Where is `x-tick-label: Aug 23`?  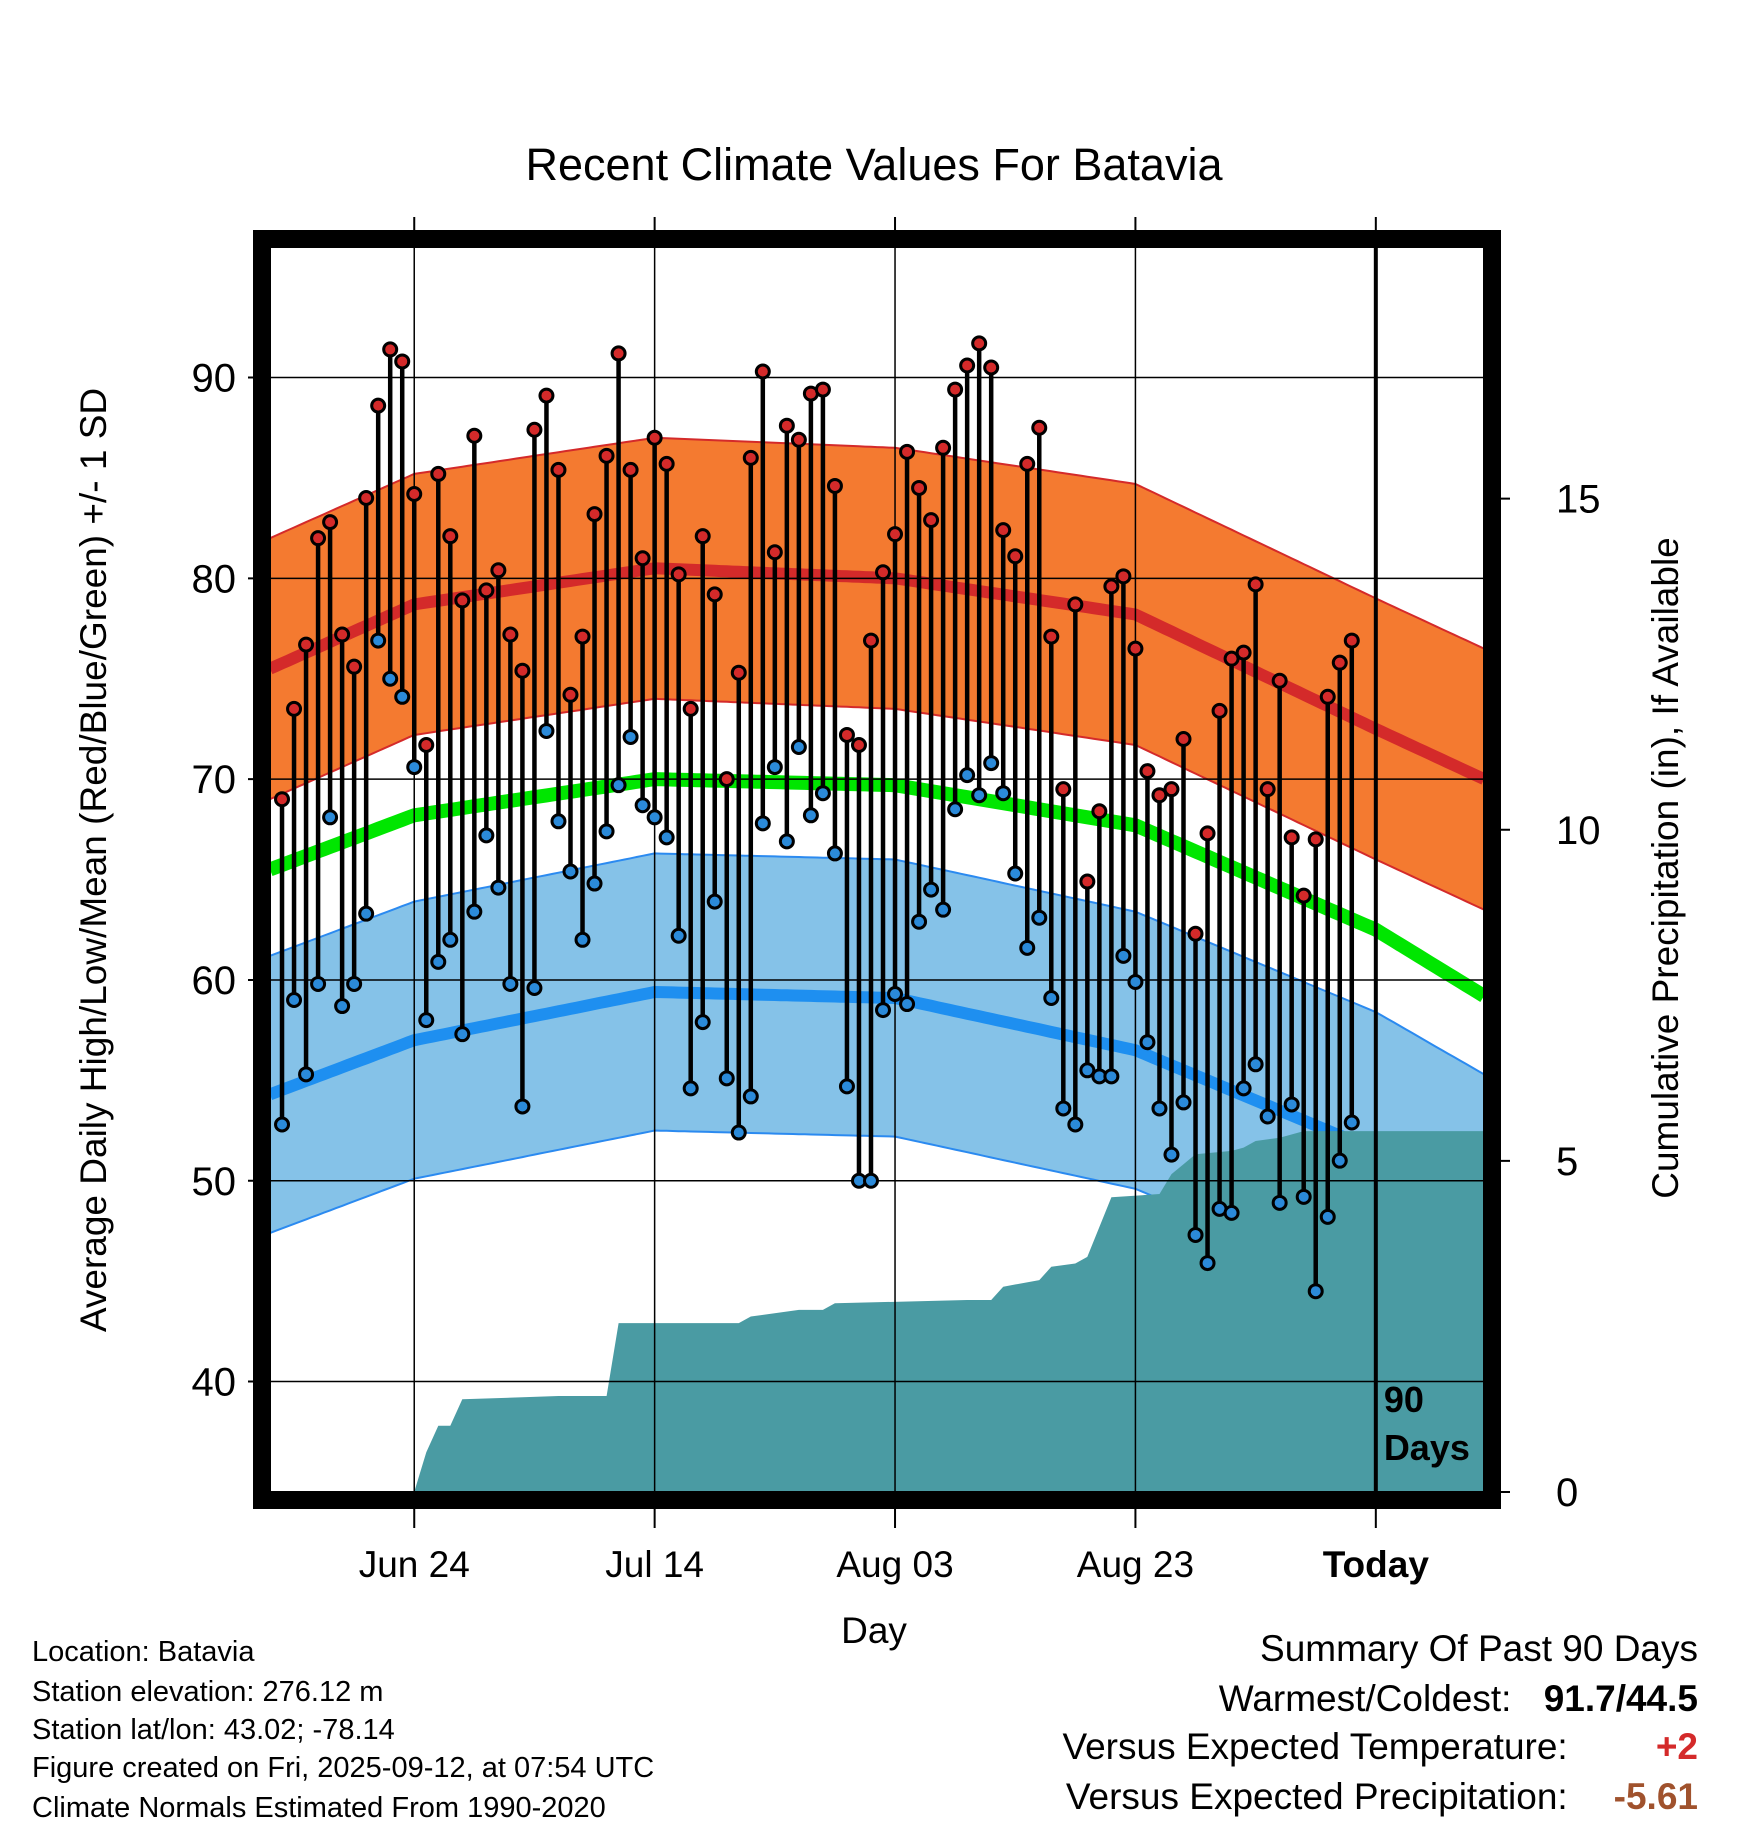 x-tick-label: Aug 23 is located at coordinates (1135, 1564).